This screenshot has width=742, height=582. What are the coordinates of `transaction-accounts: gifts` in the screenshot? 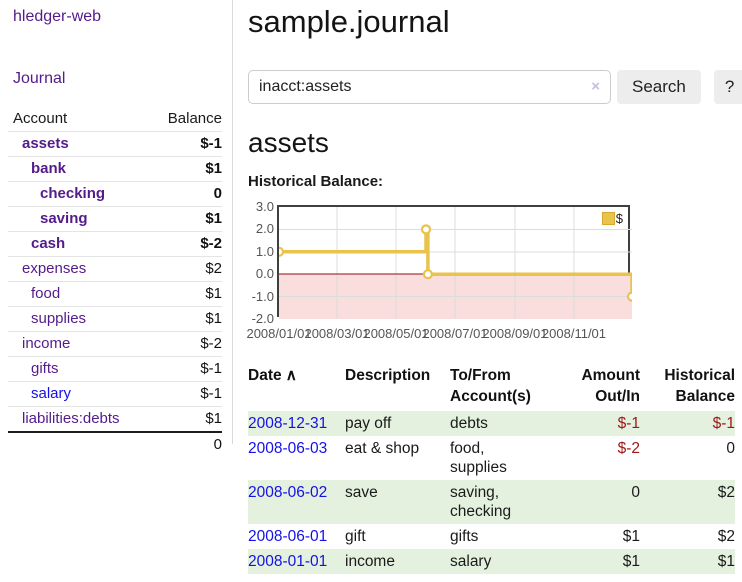 It's located at (464, 536).